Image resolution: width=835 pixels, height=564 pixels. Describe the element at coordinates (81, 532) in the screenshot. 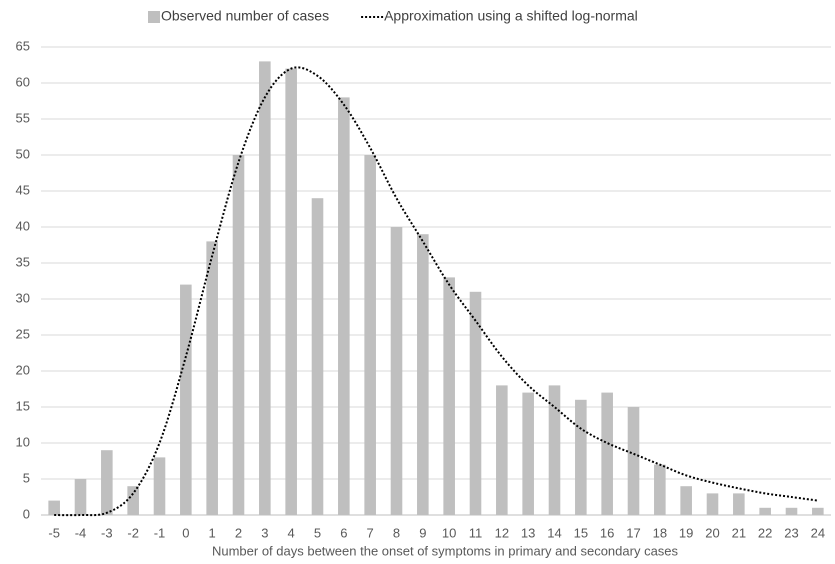

I see `x-tick-label: -4` at that location.